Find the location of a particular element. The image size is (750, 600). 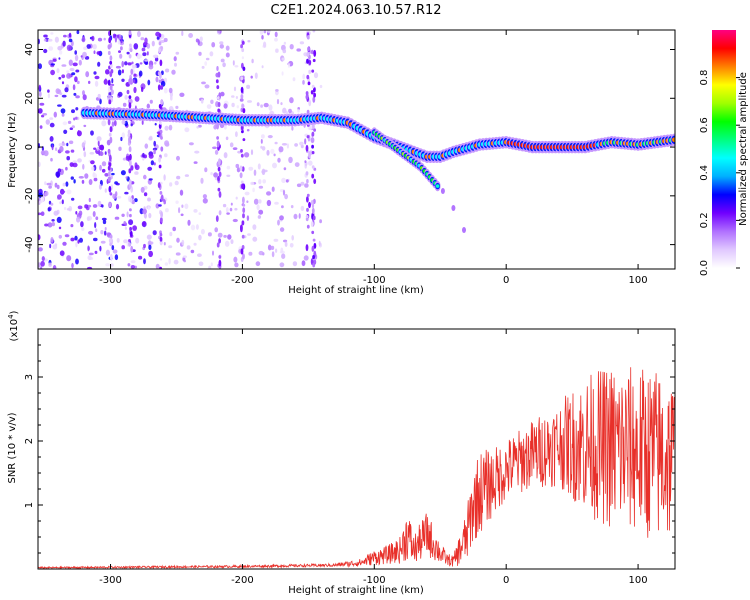

spectrogram-xtick-label: -200 is located at coordinates (242, 280).